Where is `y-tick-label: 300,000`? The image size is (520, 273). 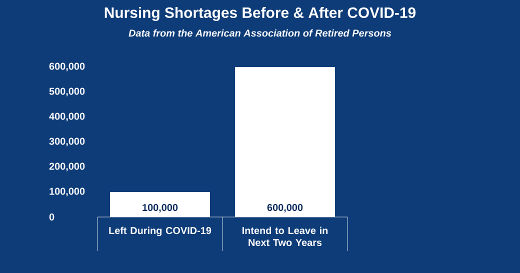 y-tick-label: 300,000 is located at coordinates (67, 142).